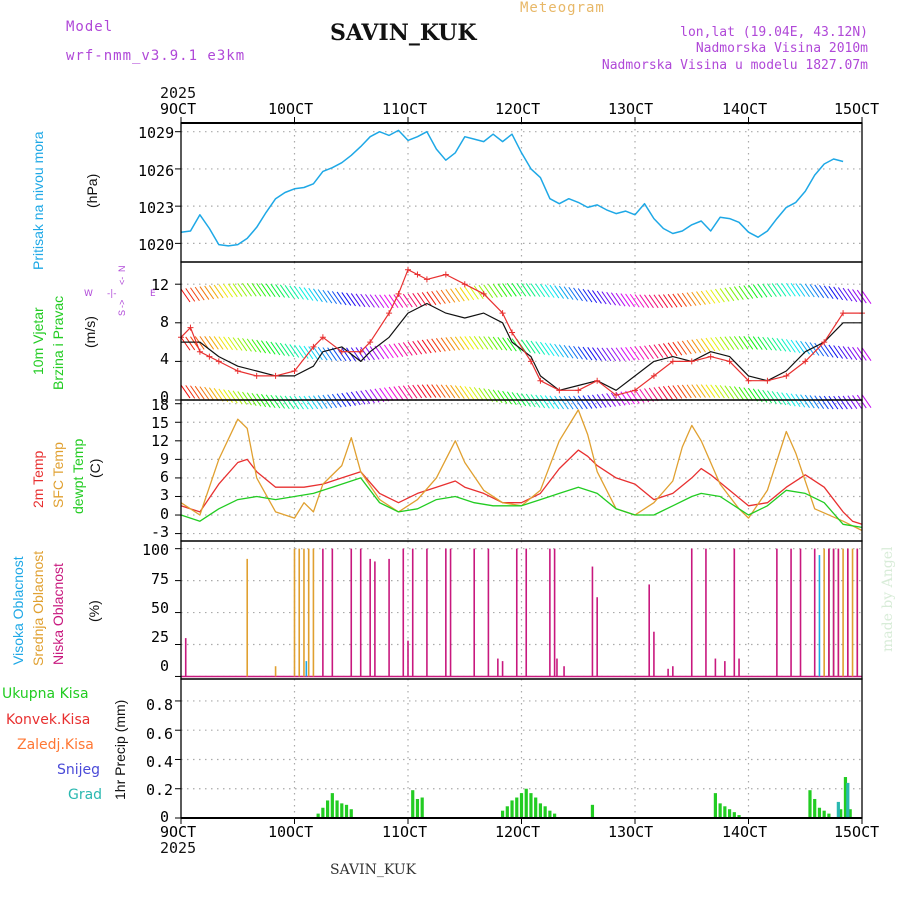 The image size is (900, 900). Describe the element at coordinates (160, 532) in the screenshot. I see `t-tick-m3: -3` at that location.